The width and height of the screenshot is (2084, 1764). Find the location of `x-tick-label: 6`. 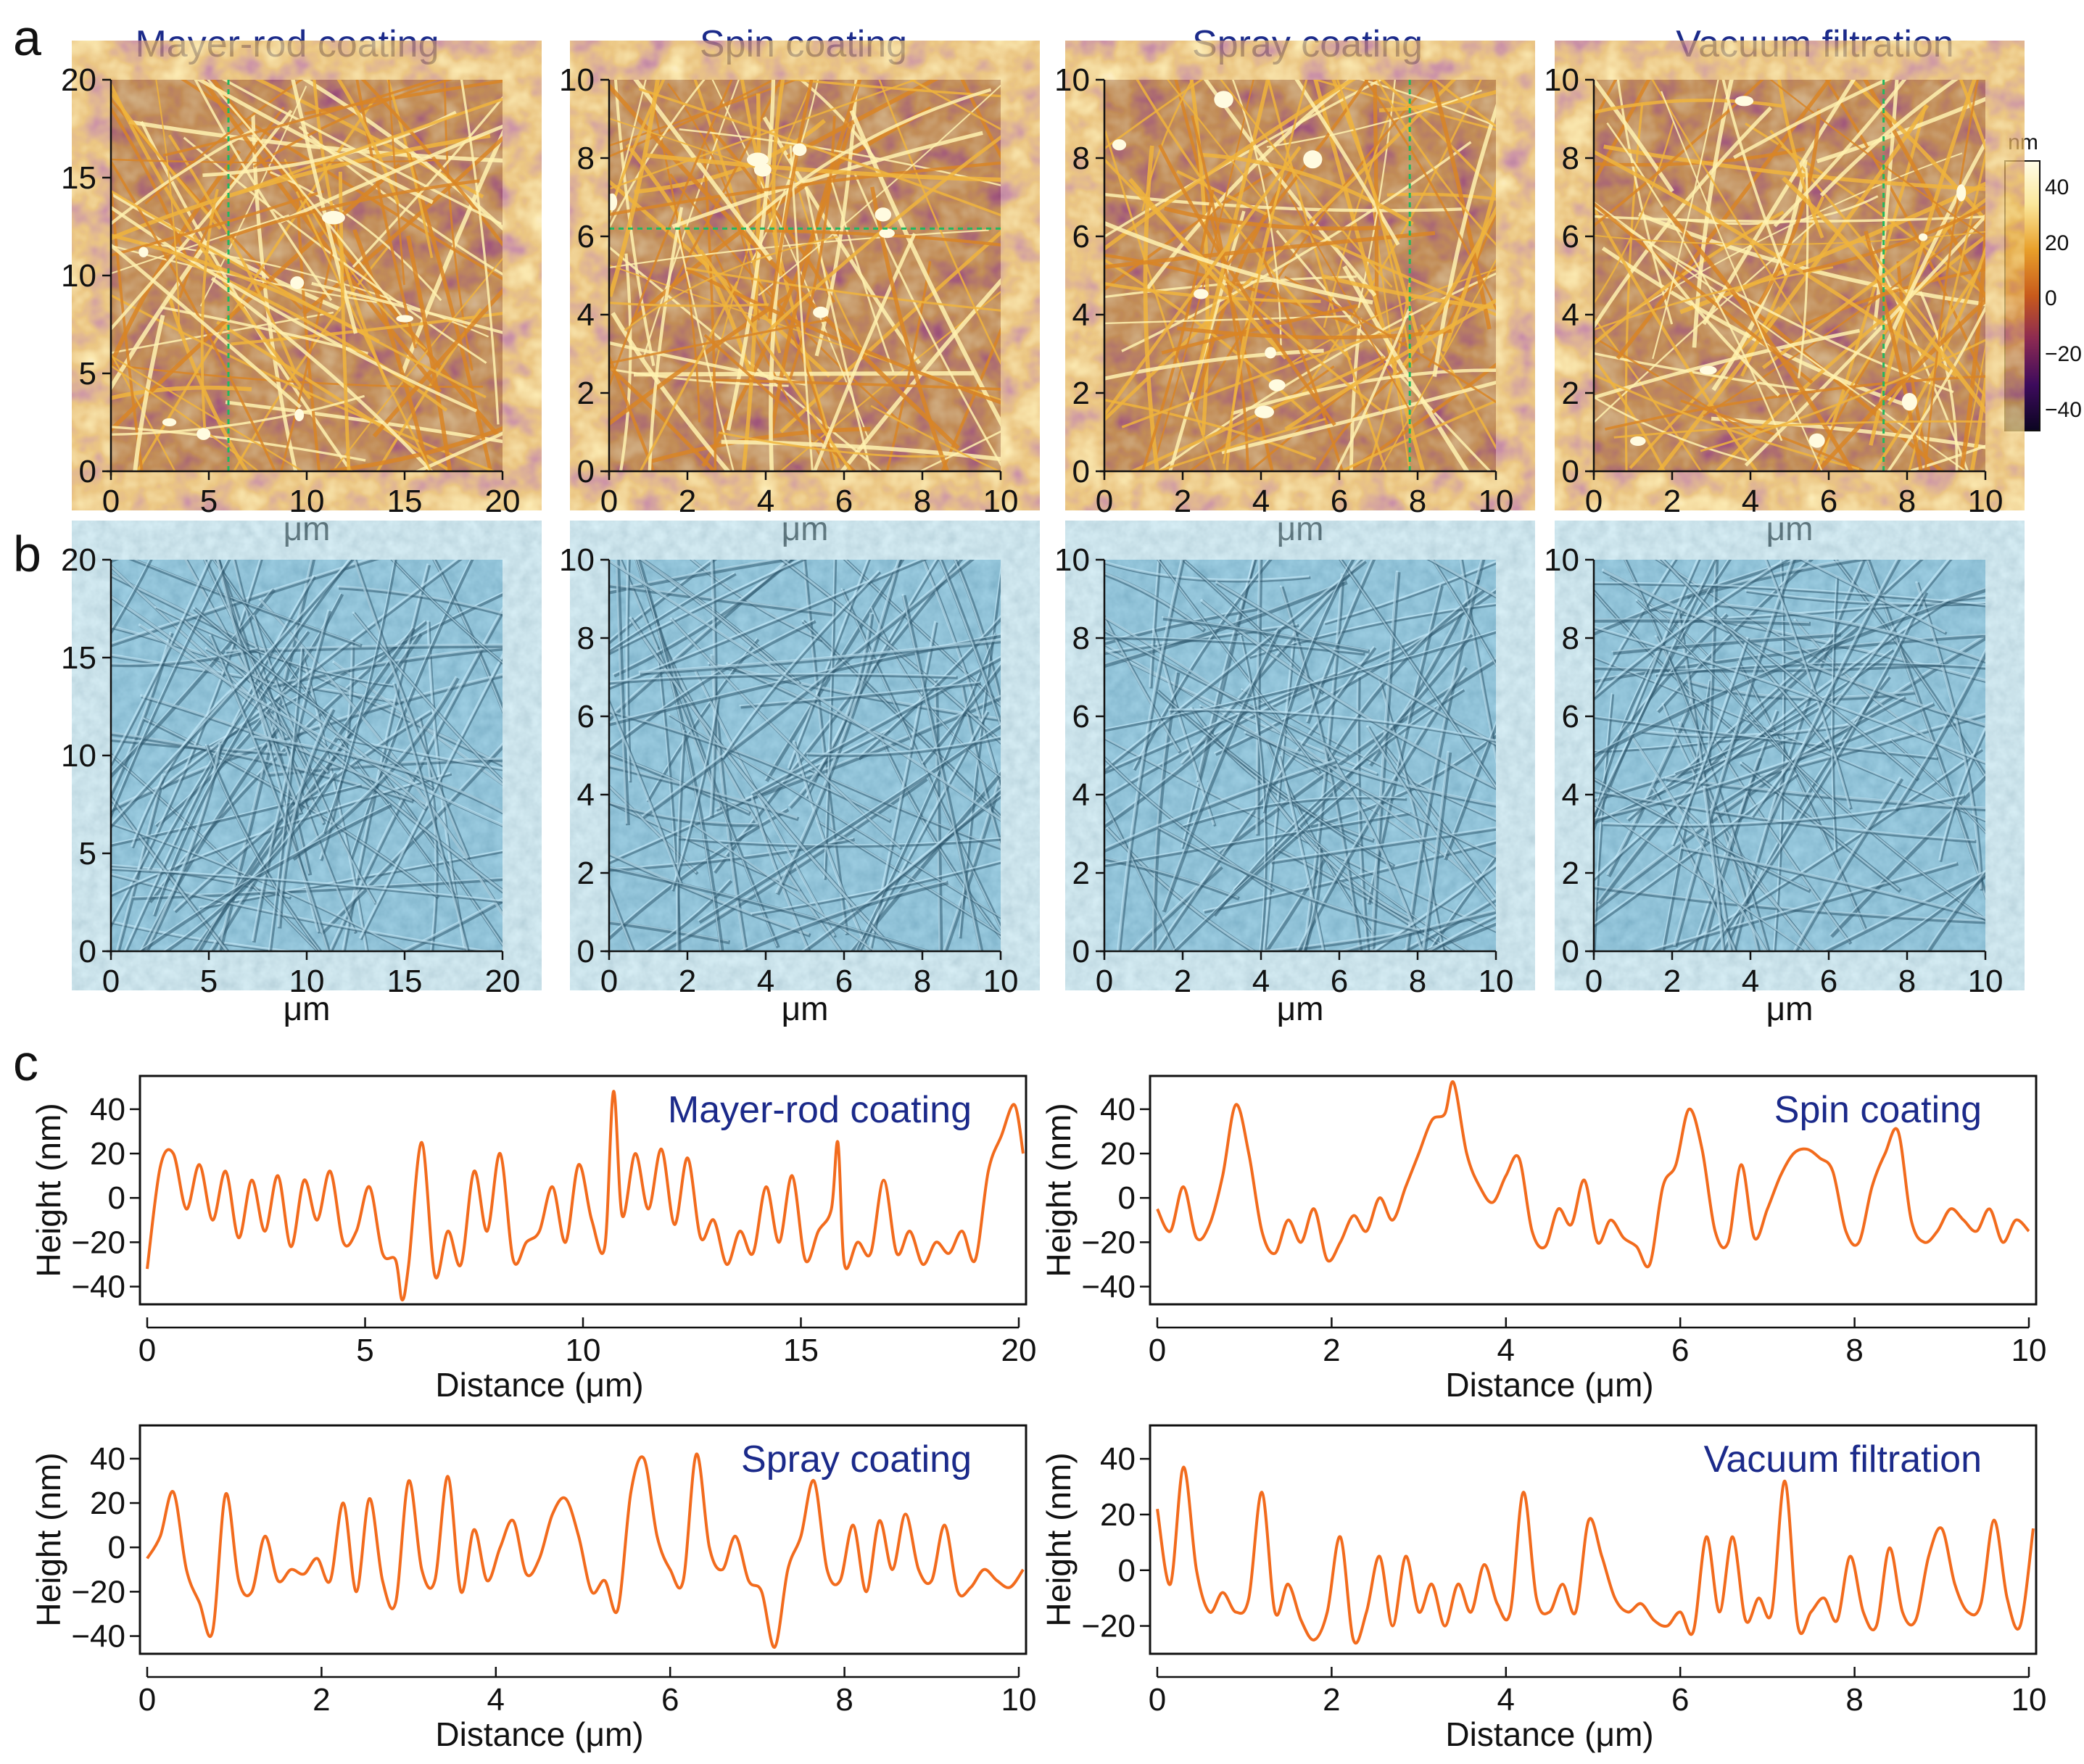

x-tick-label: 6 is located at coordinates (1339, 981).